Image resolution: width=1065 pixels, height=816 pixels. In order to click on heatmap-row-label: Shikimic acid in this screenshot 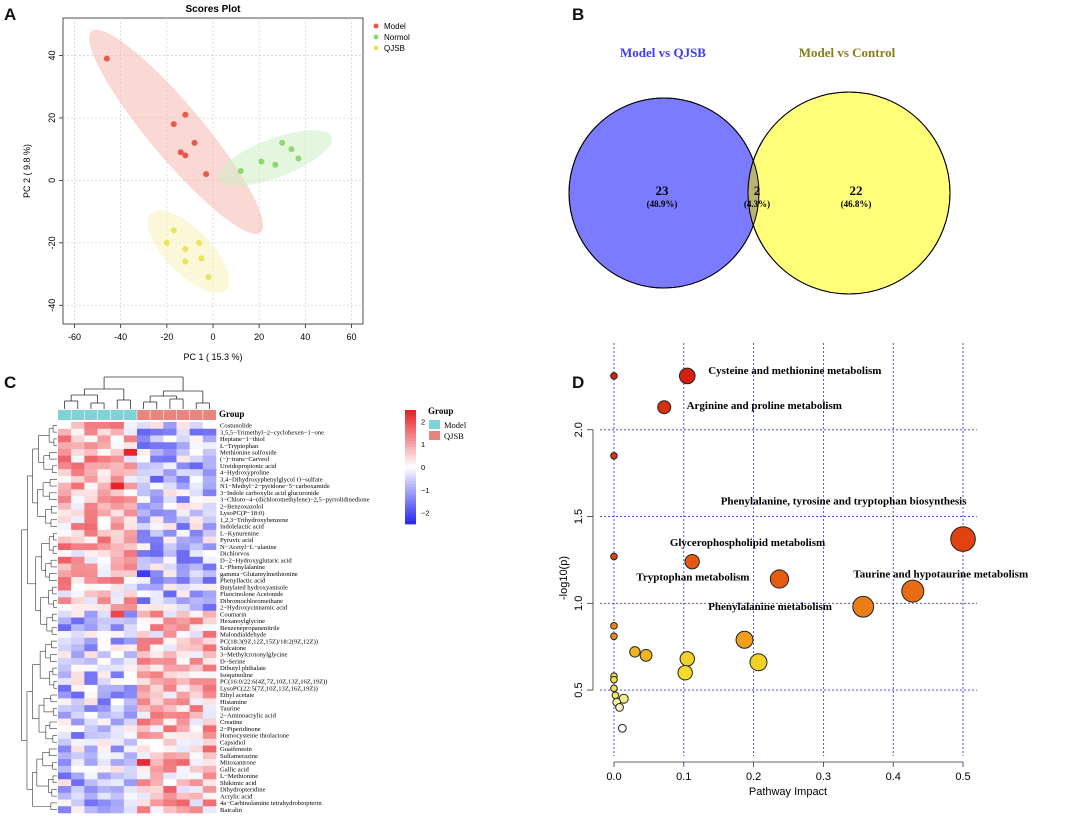, I will do `click(238, 783)`.